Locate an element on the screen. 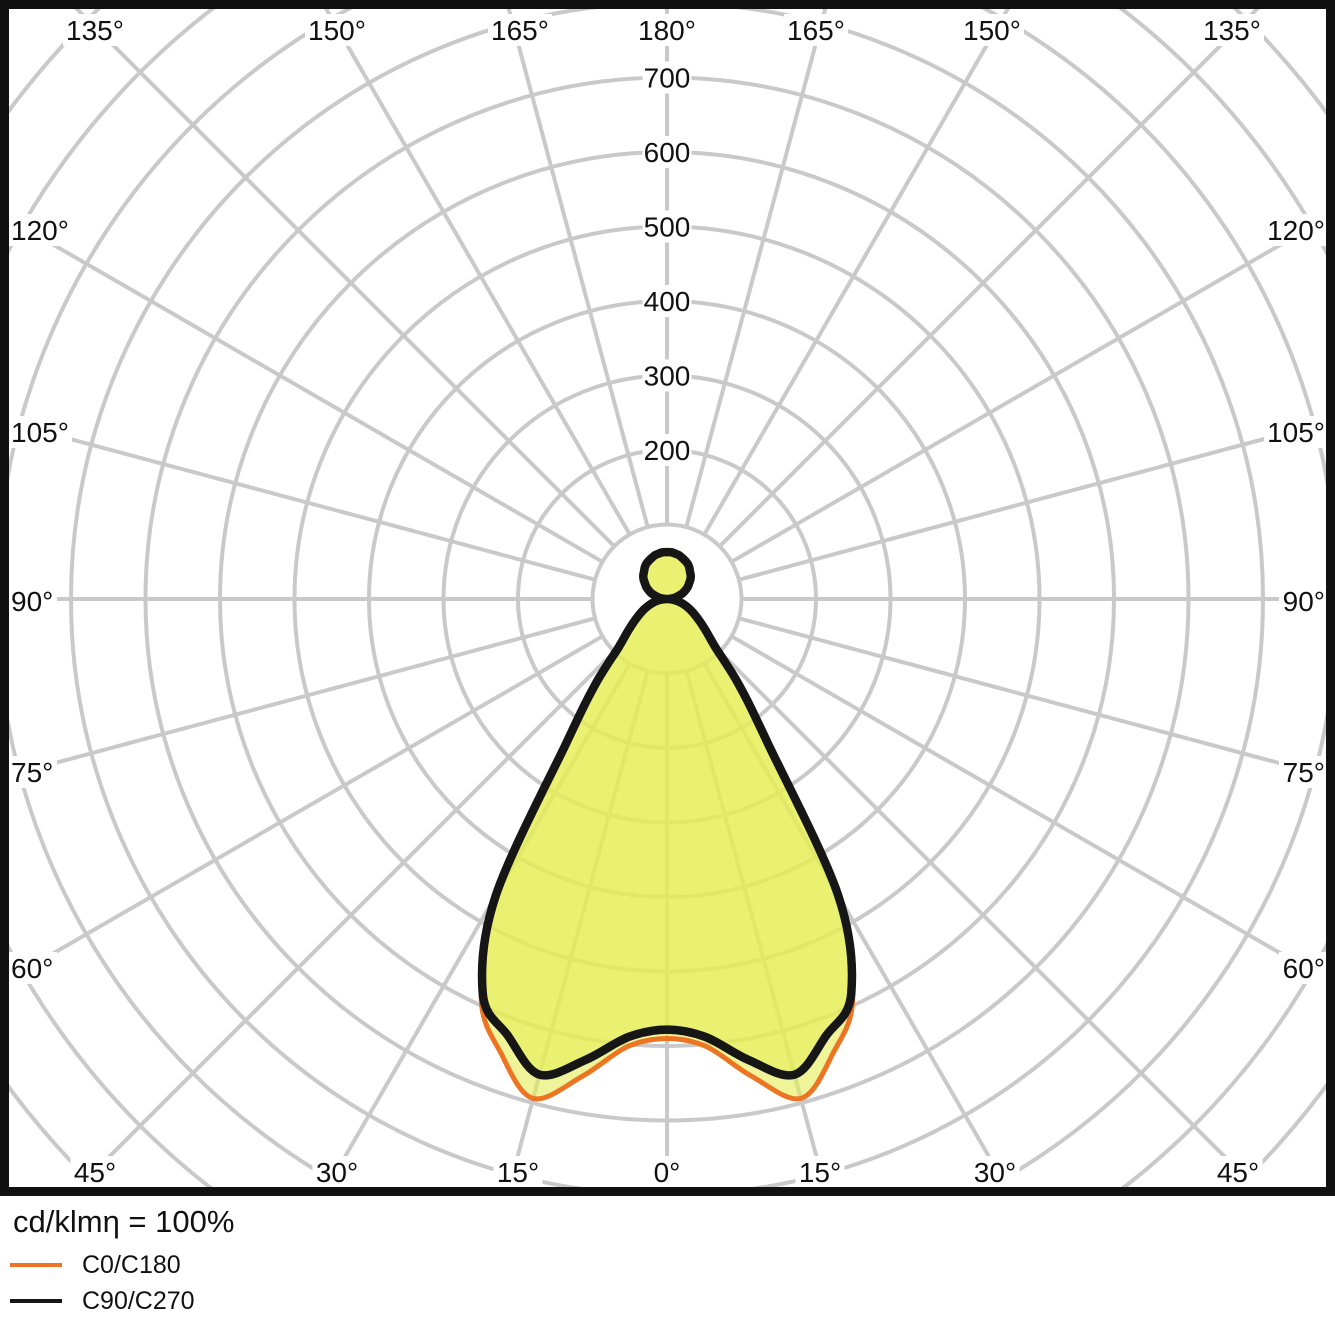  legend-item-c0-c180: C0/C180 is located at coordinates (95, 1265).